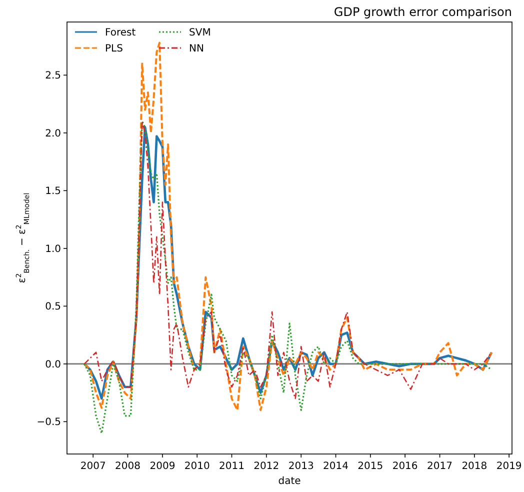 The height and width of the screenshot is (492, 524). What do you see at coordinates (53, 76) in the screenshot?
I see `y-tick-label: 2.5` at bounding box center [53, 76].